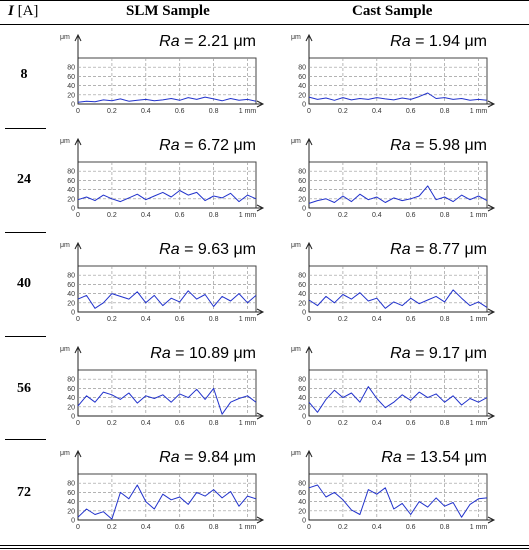 This screenshot has height=550, width=529. I want to click on current-symbol: I, so click(11, 11).